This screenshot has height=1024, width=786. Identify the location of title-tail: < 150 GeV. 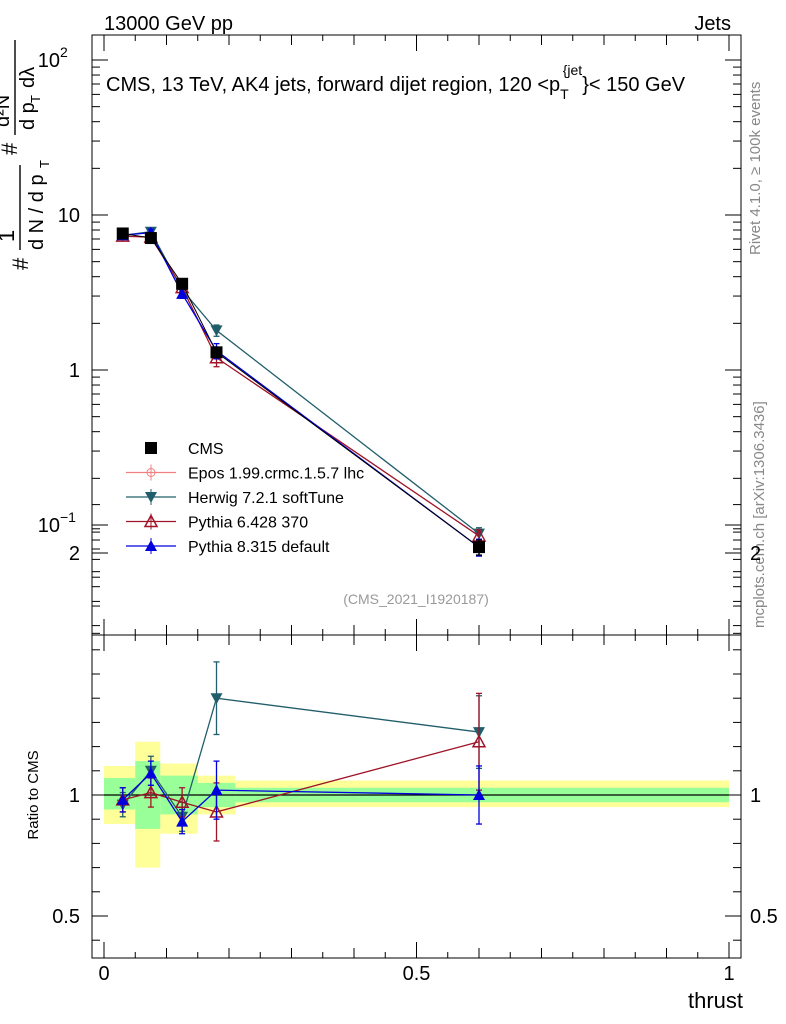
(637, 85).